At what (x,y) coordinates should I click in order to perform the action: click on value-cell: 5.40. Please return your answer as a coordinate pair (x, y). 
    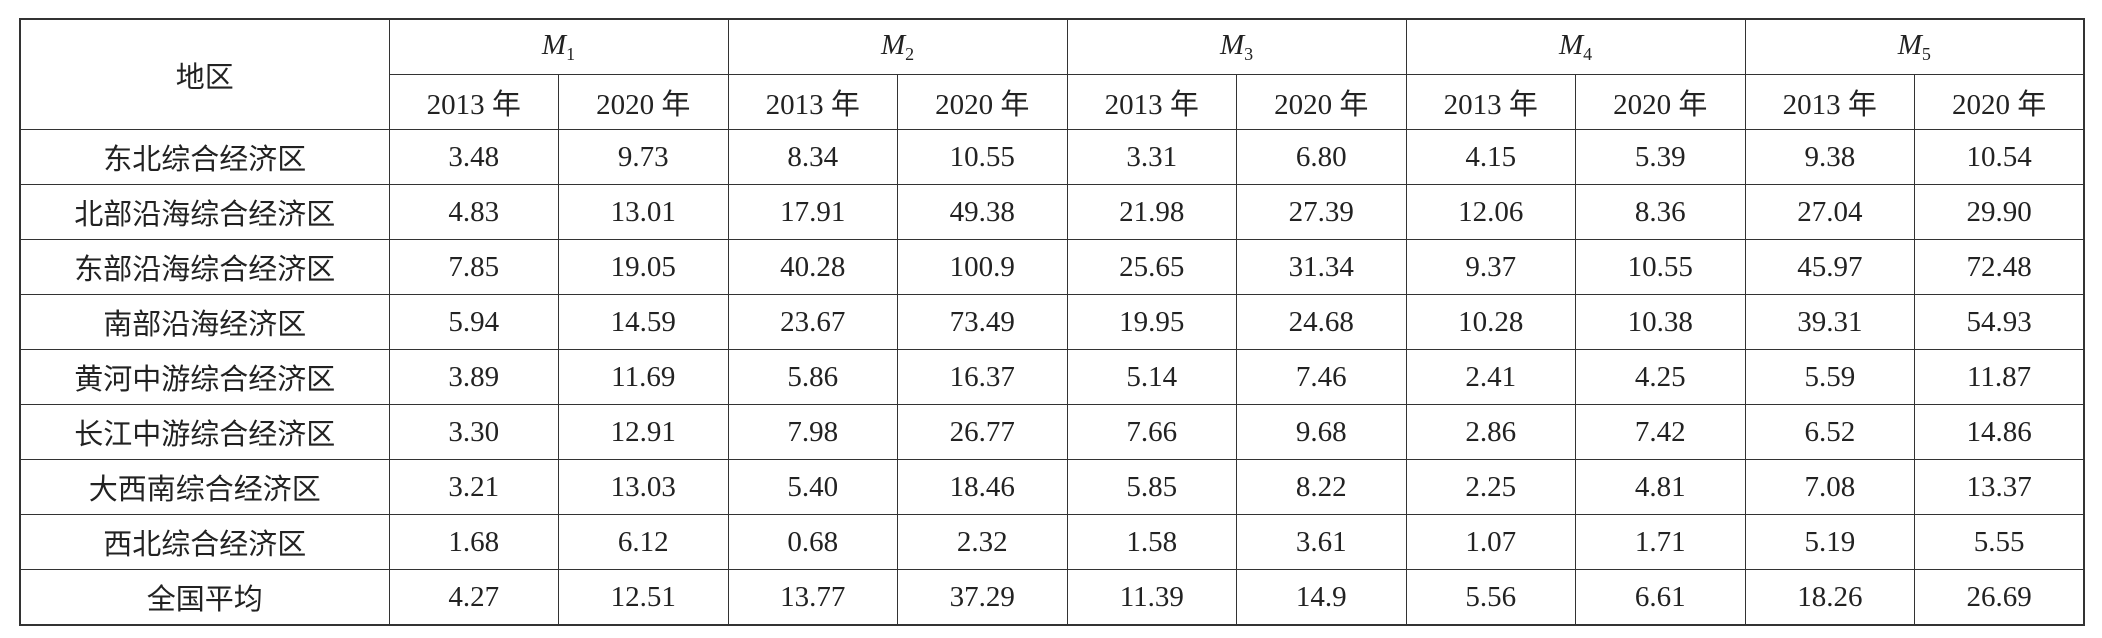
    Looking at the image, I should click on (813, 487).